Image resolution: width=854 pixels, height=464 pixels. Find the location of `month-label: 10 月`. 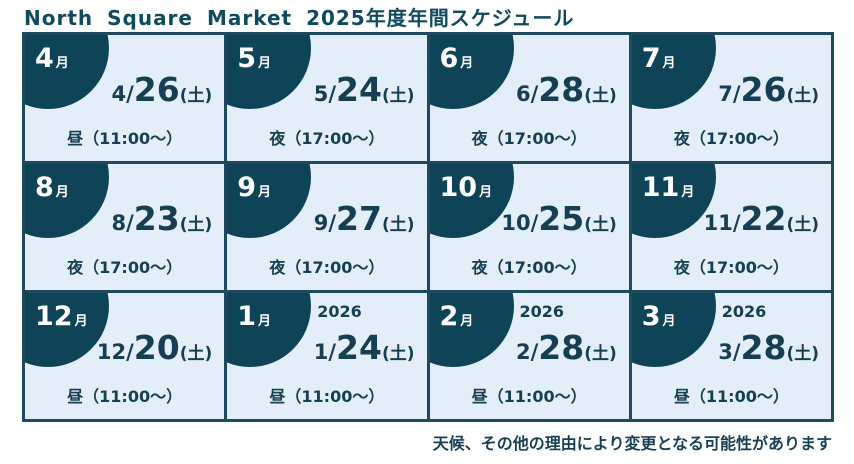

month-label: 10 月 is located at coordinates (466, 187).